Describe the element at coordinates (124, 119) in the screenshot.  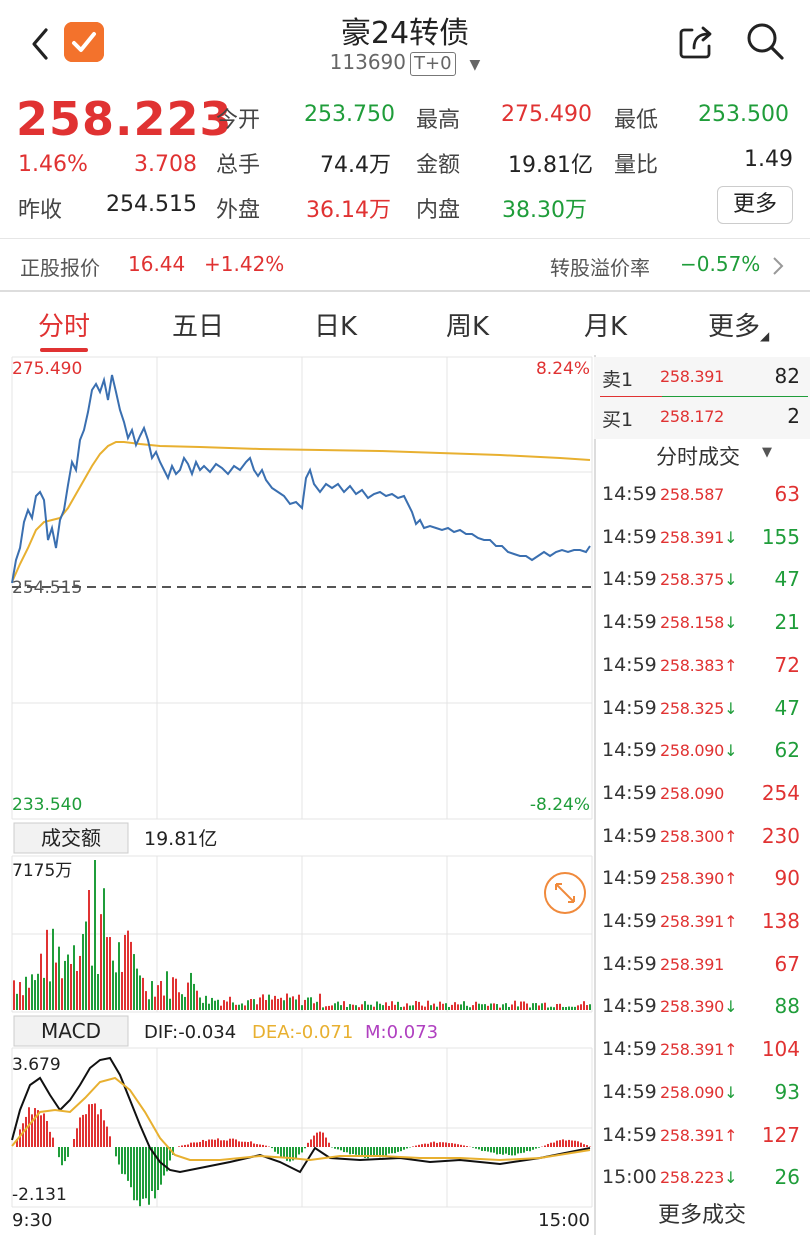
I see `last-price: 258.223` at that location.